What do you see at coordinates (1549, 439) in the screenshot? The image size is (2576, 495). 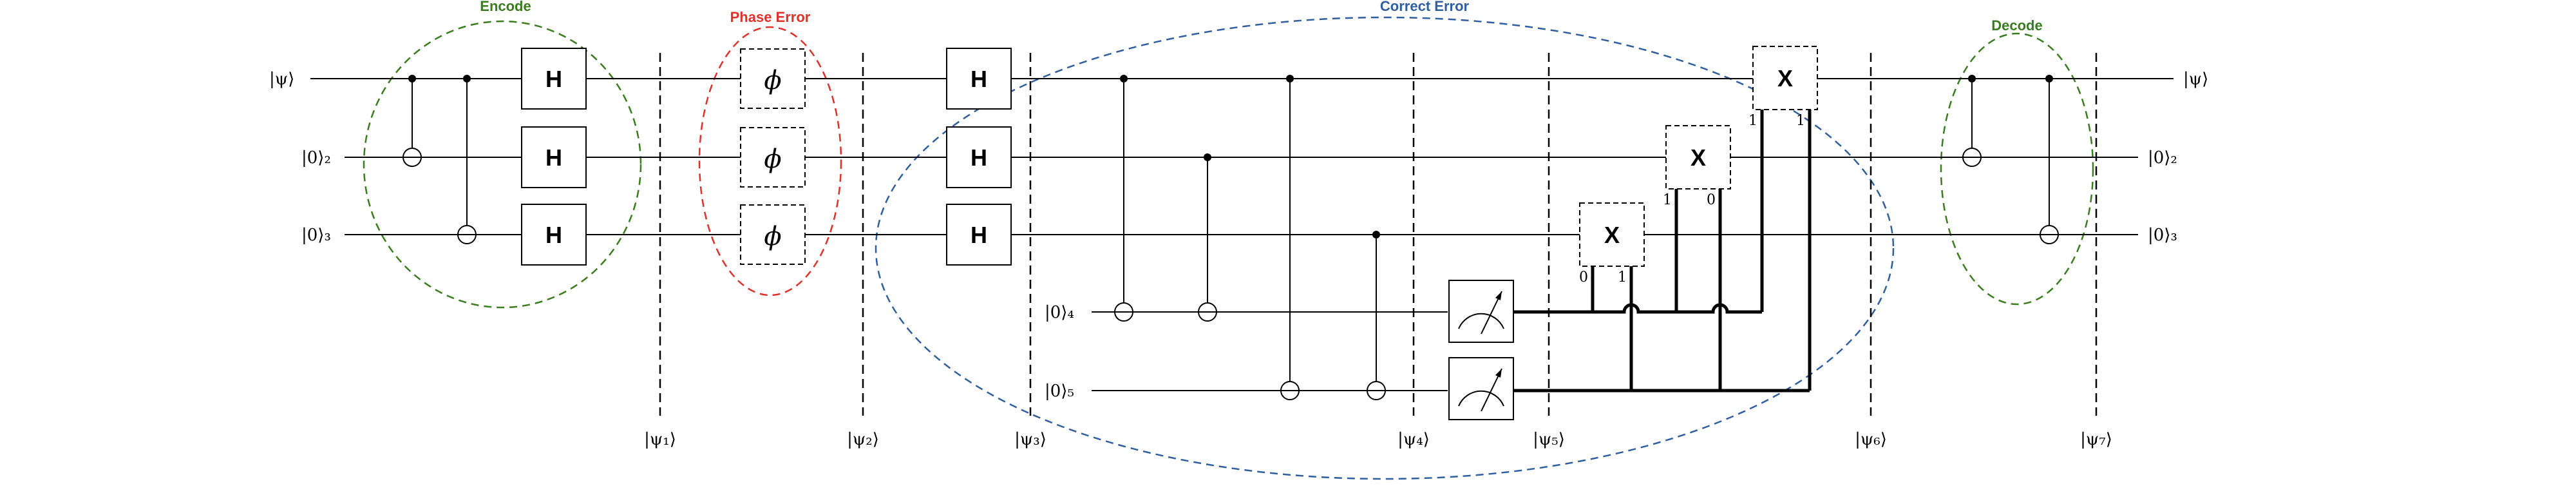 I see `stage-label-psi5: |ψ₅⟩` at bounding box center [1549, 439].